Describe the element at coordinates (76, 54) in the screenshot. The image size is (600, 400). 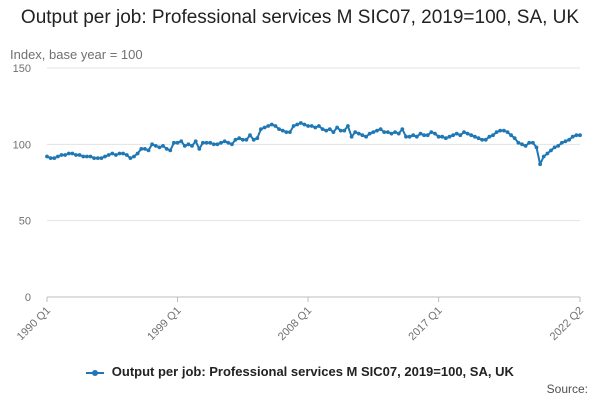
I see `y-axis-label: Index, base year = 100` at that location.